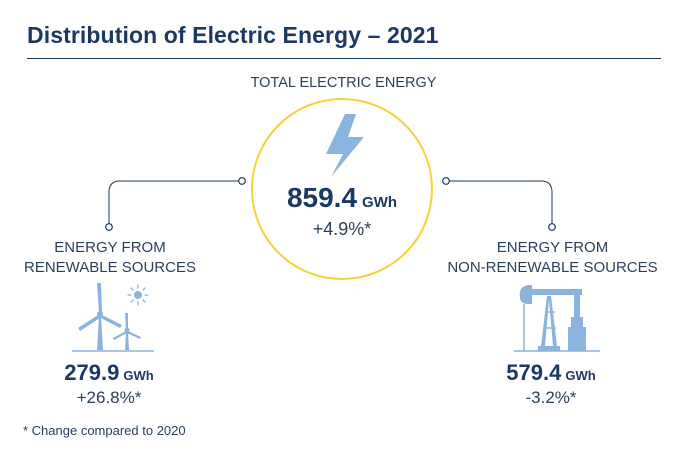 Image resolution: width=687 pixels, height=453 pixels. I want to click on nonrenewable-change: -3.2%*, so click(551, 397).